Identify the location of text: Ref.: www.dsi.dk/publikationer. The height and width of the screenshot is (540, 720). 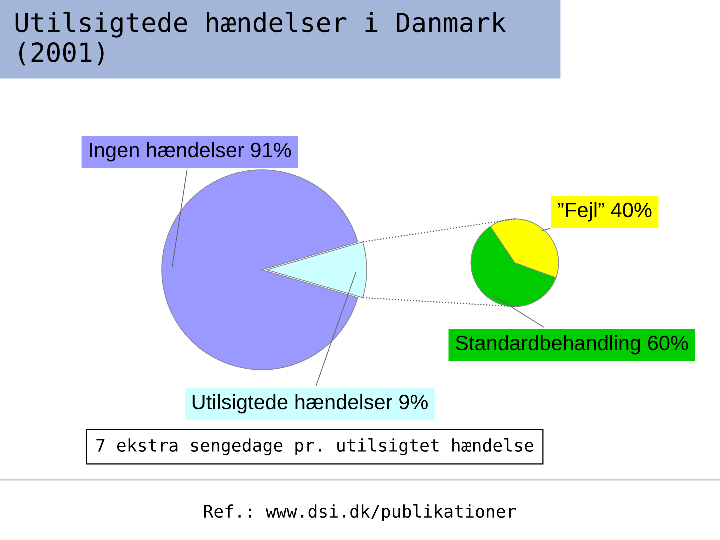
(360, 513).